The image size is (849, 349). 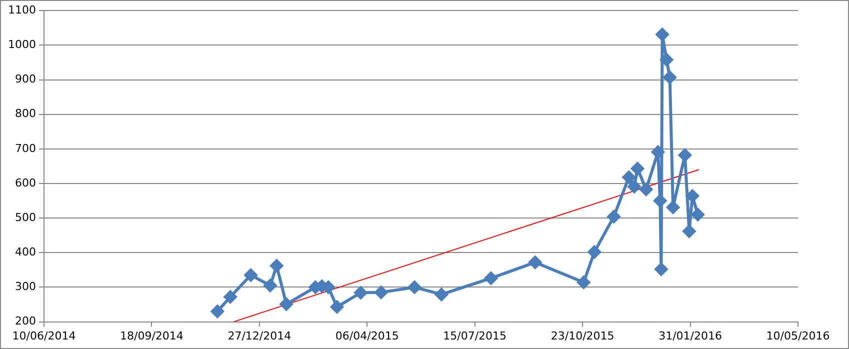 What do you see at coordinates (25, 321) in the screenshot?
I see `y-tick-label: 200` at bounding box center [25, 321].